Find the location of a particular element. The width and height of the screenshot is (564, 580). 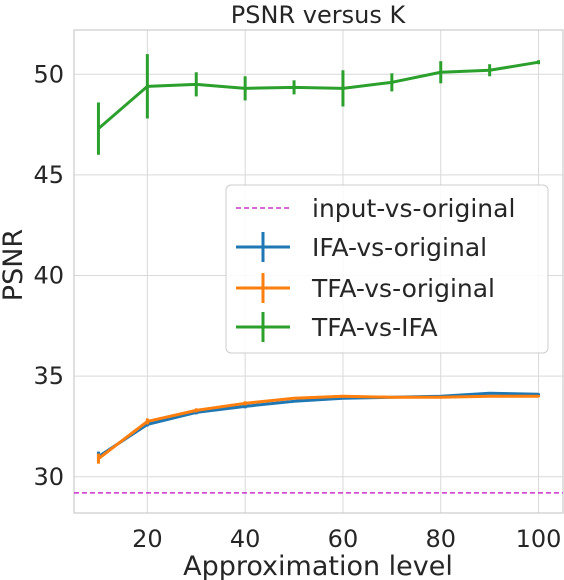

series-TFA-vs-original is located at coordinates (318, 429).